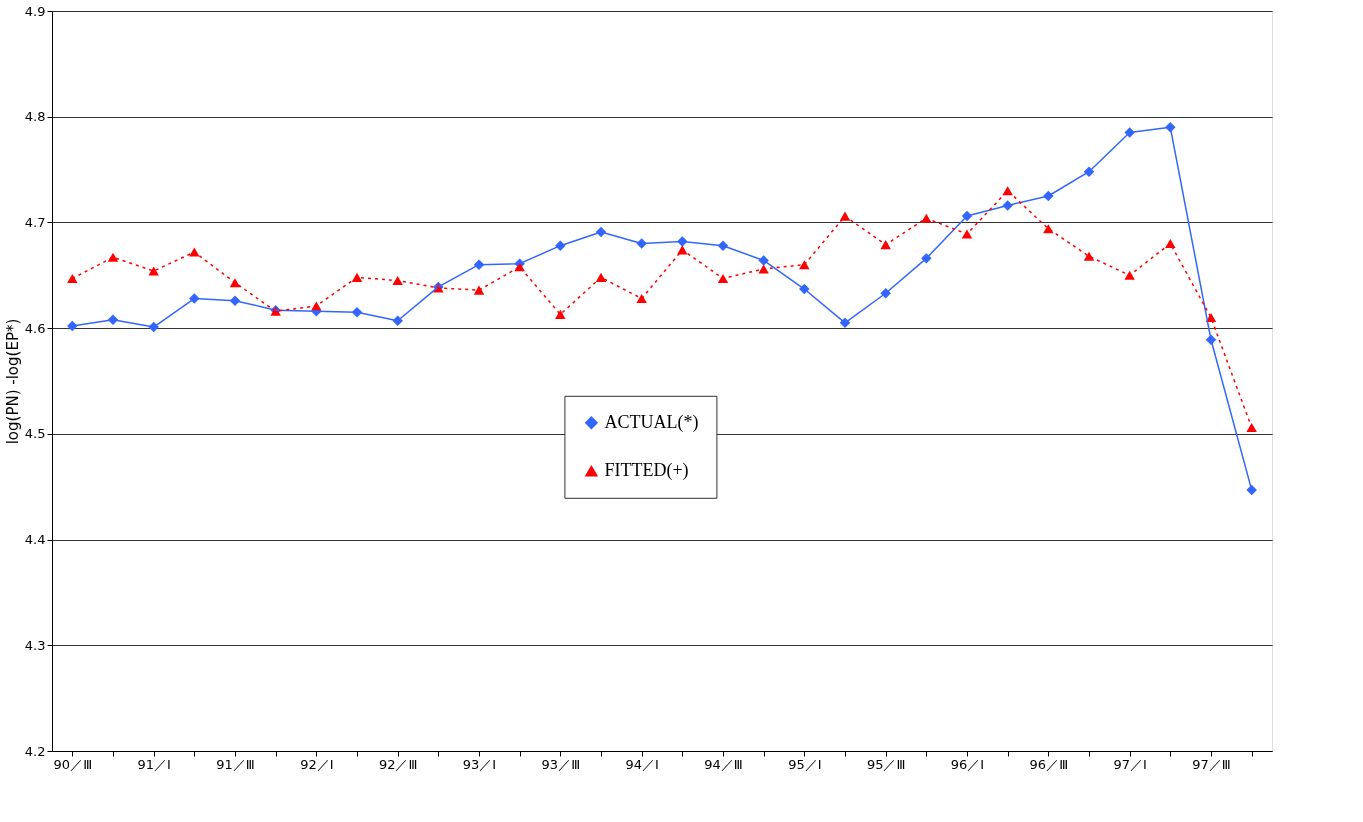  What do you see at coordinates (398, 764) in the screenshot?
I see `x-tick-label: 92／Ⅲ` at bounding box center [398, 764].